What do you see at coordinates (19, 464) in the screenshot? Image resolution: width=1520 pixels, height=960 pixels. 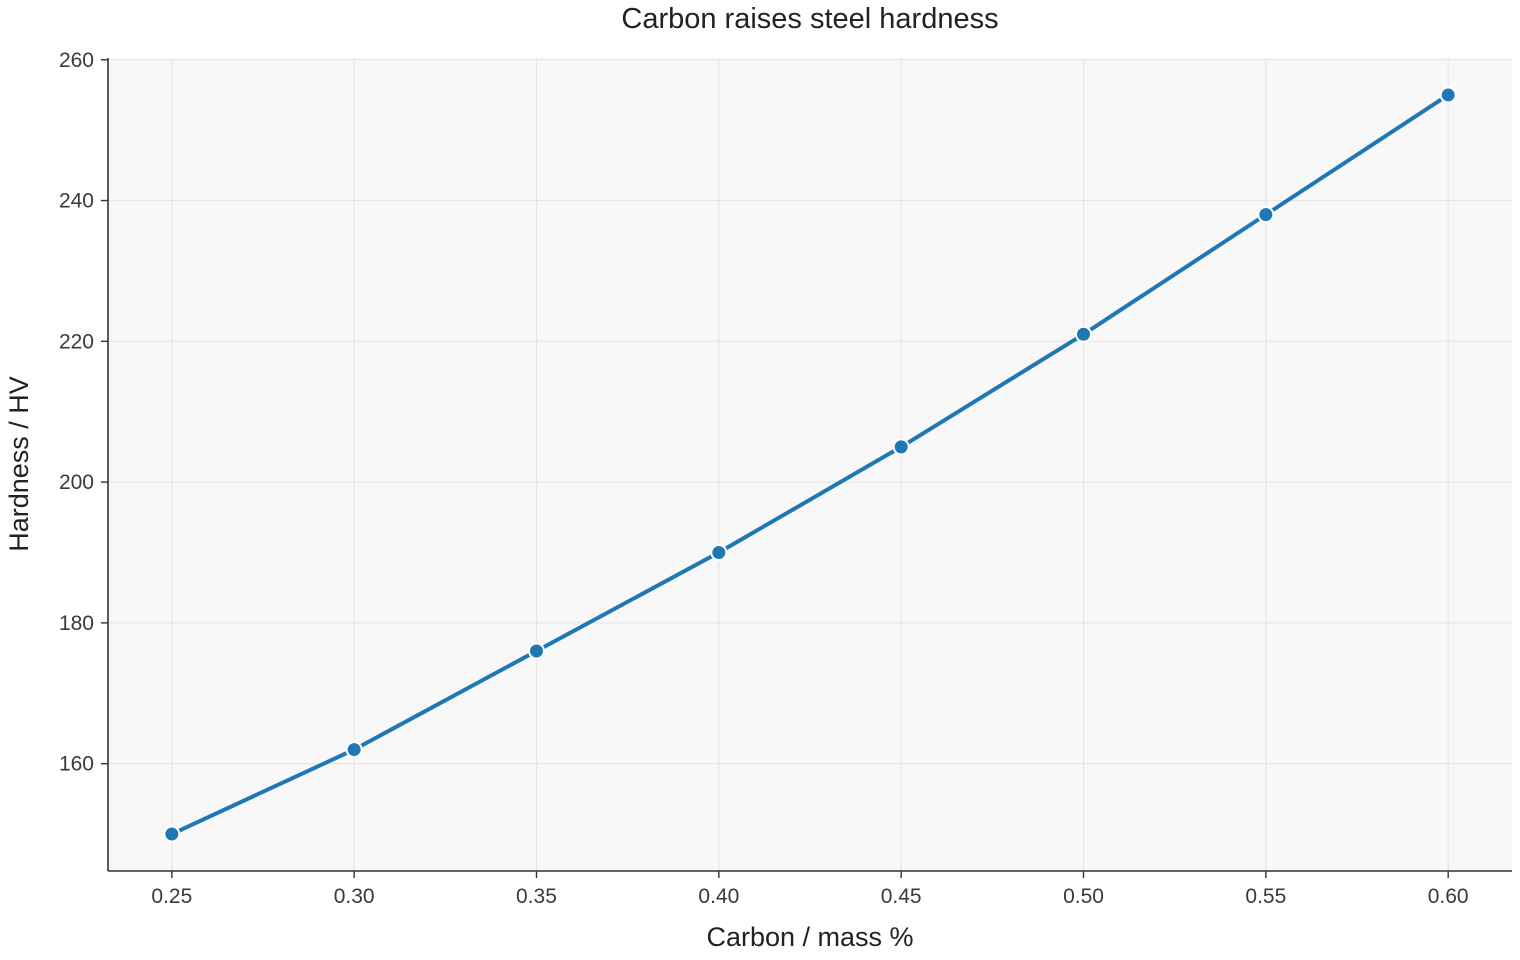 I see `y-axis-title: Hardness / HV` at bounding box center [19, 464].